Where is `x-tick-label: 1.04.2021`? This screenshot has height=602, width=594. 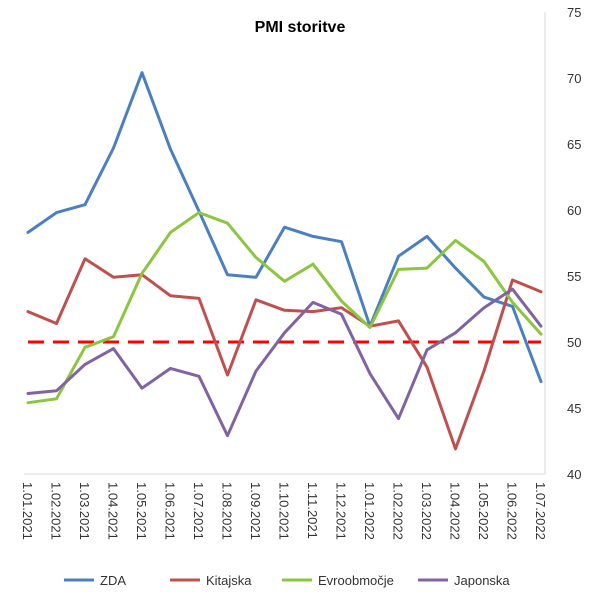
x-tick-label: 1.04.2021 is located at coordinates (113, 511).